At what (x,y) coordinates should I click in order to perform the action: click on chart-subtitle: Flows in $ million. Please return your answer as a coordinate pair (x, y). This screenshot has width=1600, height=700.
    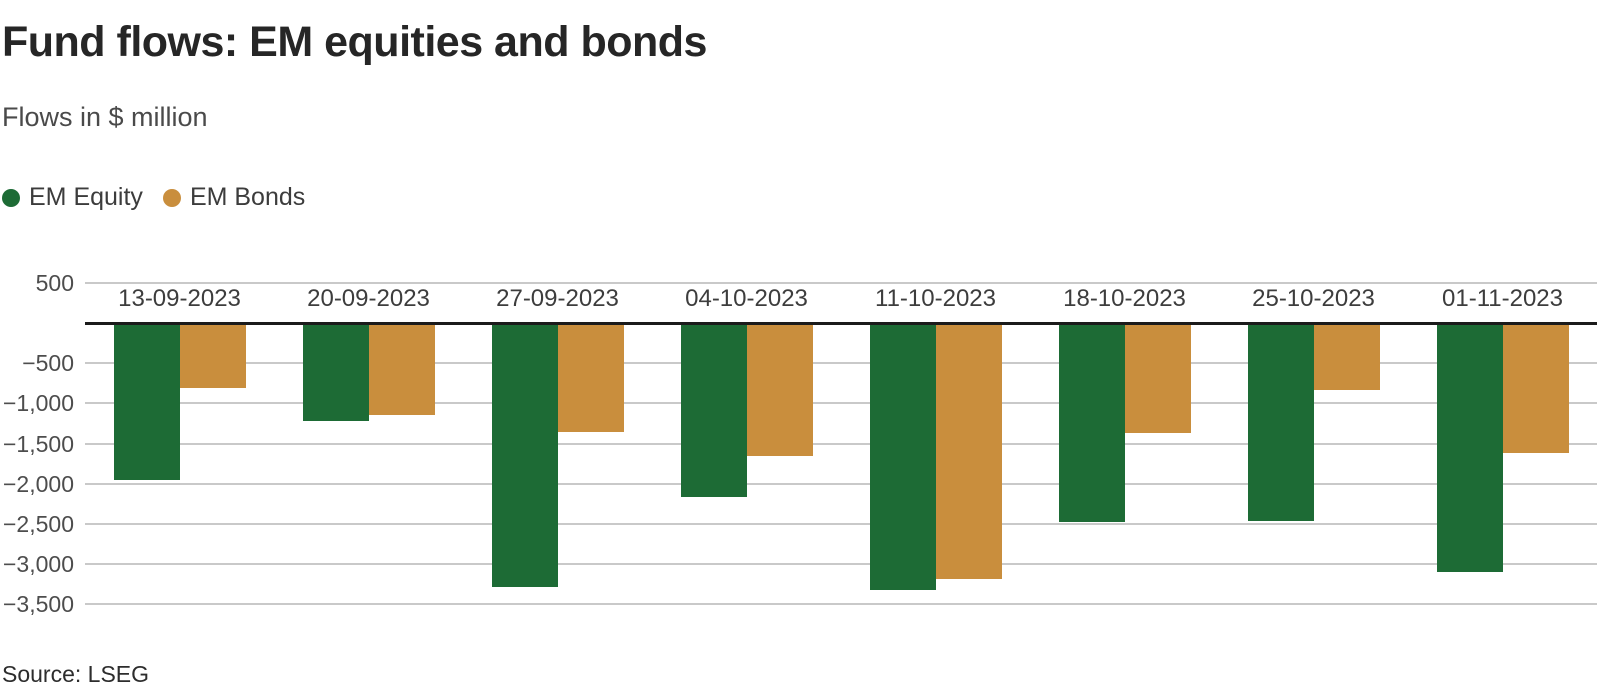
    Looking at the image, I should click on (105, 117).